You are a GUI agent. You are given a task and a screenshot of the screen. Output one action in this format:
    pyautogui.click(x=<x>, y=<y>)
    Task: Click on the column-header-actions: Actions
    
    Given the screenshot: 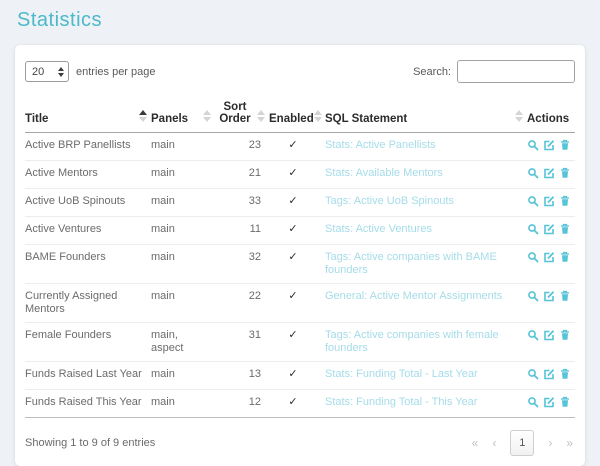 What is the action you would take?
    pyautogui.click(x=551, y=115)
    